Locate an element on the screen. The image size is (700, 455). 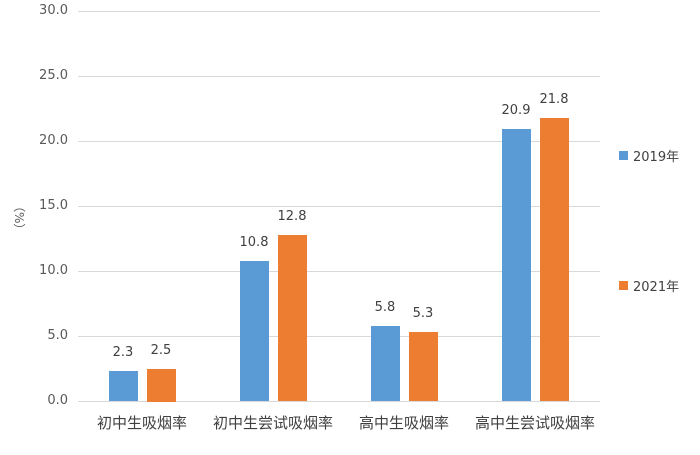
x-tick-label: 初中生吸烟率 is located at coordinates (141, 423).